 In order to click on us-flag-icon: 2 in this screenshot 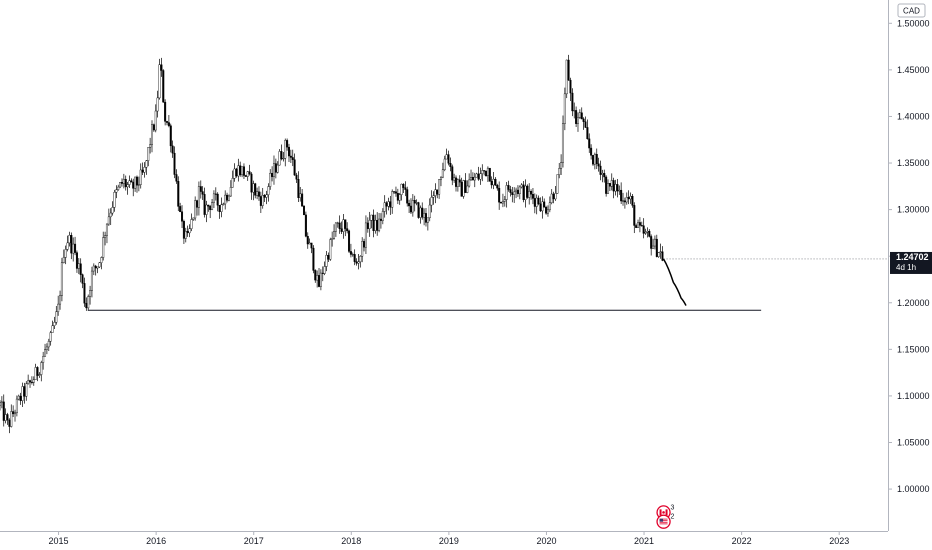, I will do `click(665, 521)`.